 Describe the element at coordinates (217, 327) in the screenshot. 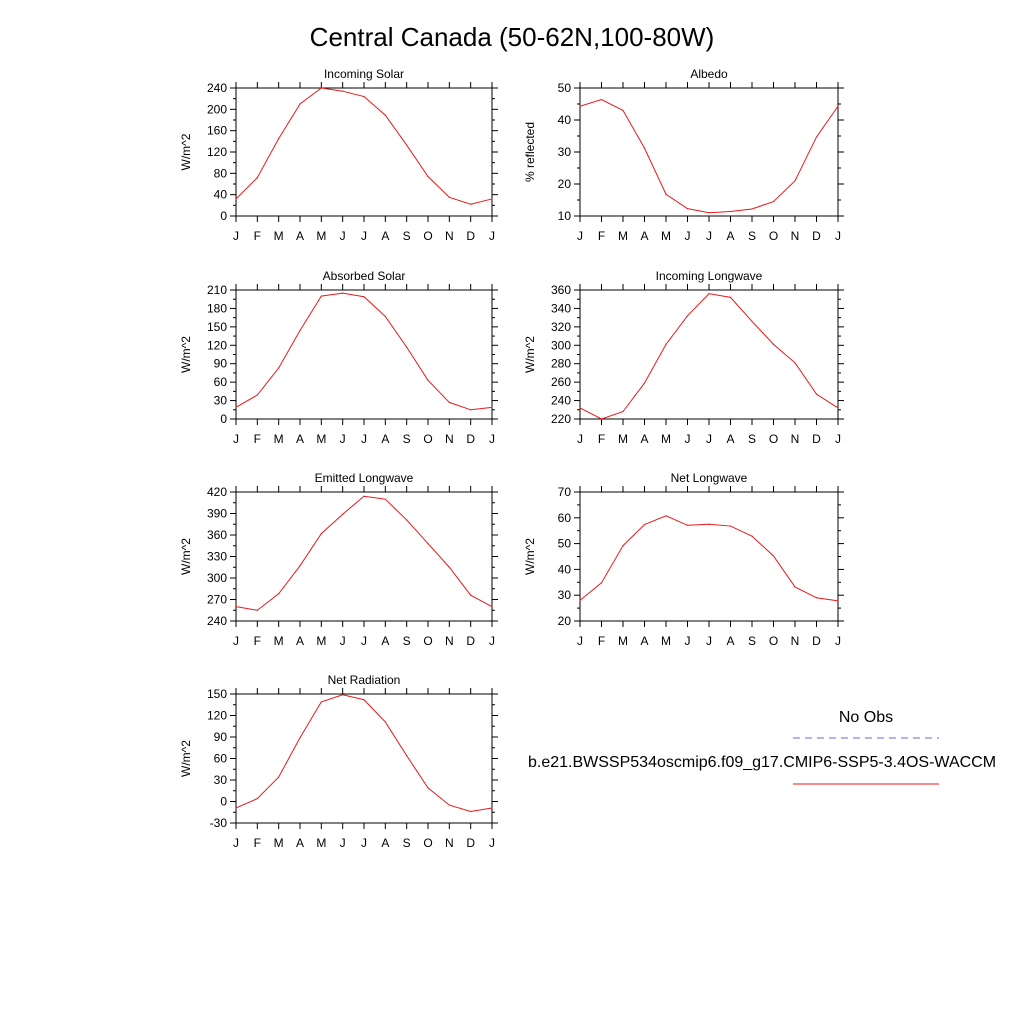

I see `ytick-label: 150` at that location.